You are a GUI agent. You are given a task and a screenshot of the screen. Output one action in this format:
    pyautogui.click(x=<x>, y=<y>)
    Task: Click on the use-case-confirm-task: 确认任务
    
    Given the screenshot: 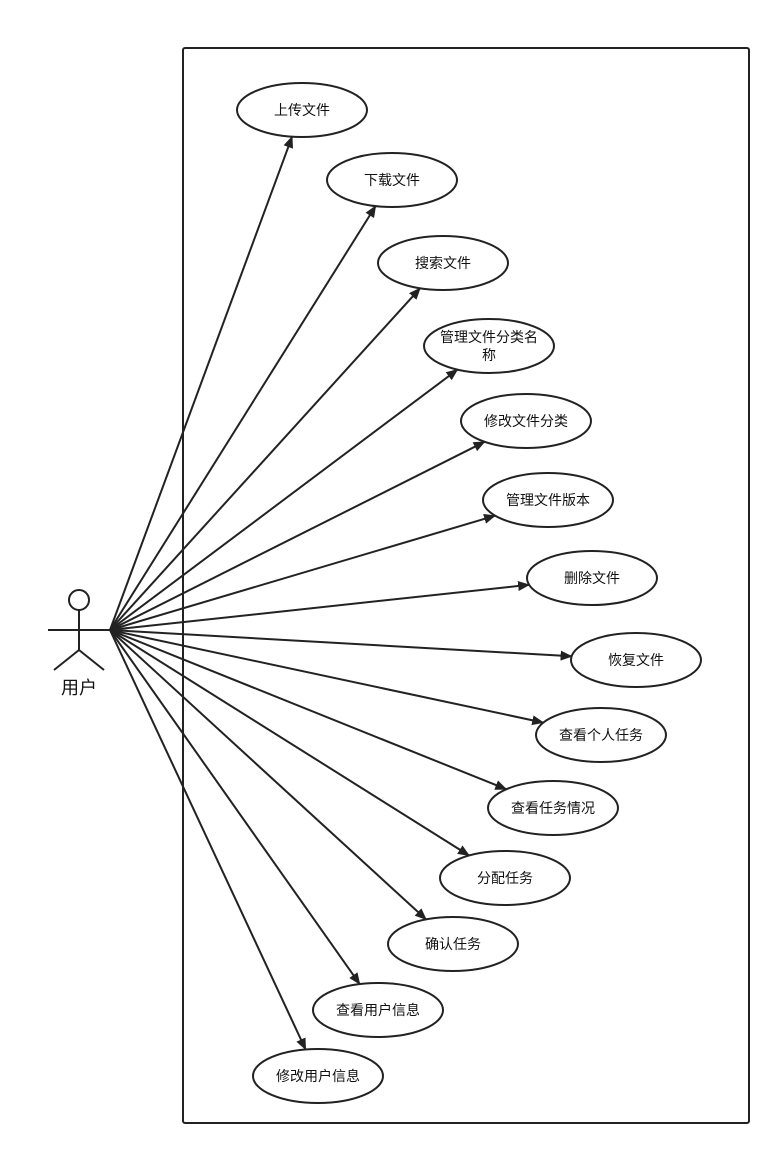 What is the action you would take?
    pyautogui.click(x=453, y=944)
    